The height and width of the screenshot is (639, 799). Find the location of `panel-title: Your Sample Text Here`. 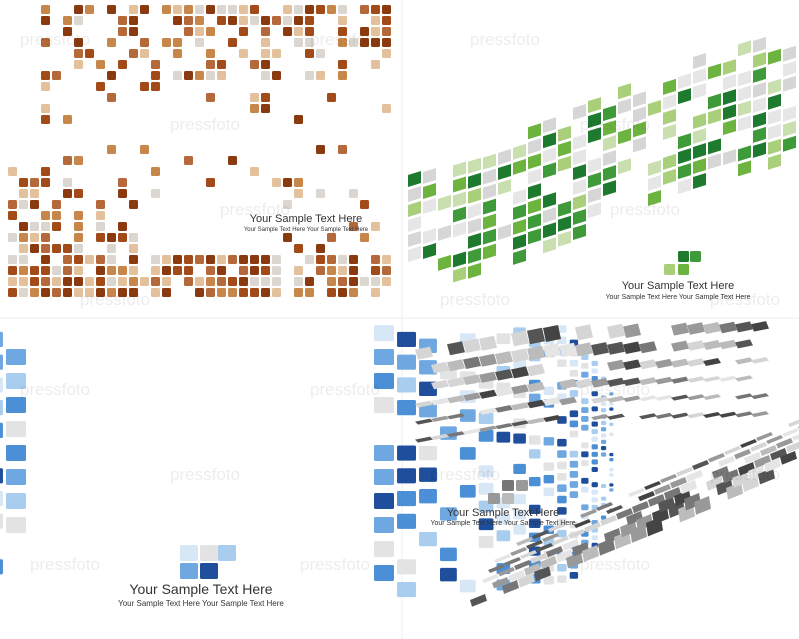

panel-title: Your Sample Text Here is located at coordinates (503, 513).